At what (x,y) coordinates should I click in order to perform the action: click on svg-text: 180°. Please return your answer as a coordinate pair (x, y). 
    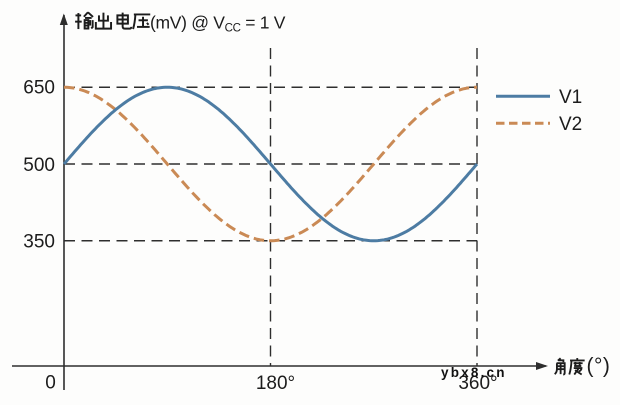
    Looking at the image, I should click on (275, 383).